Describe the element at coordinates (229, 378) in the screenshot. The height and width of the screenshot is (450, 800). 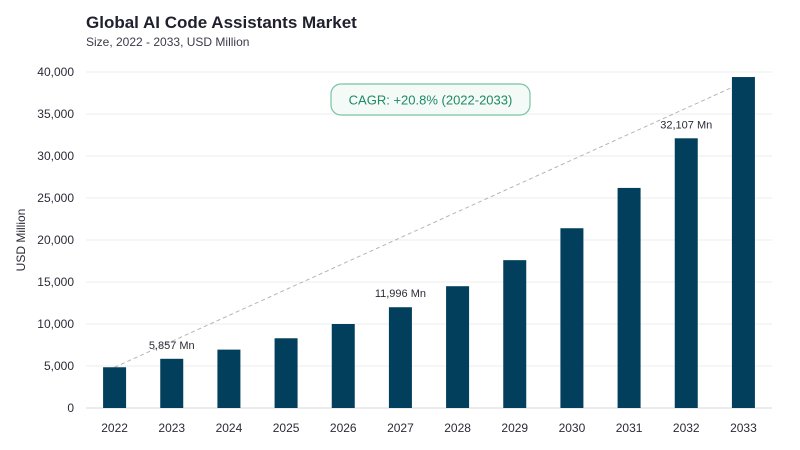
I see `bar-2024` at that location.